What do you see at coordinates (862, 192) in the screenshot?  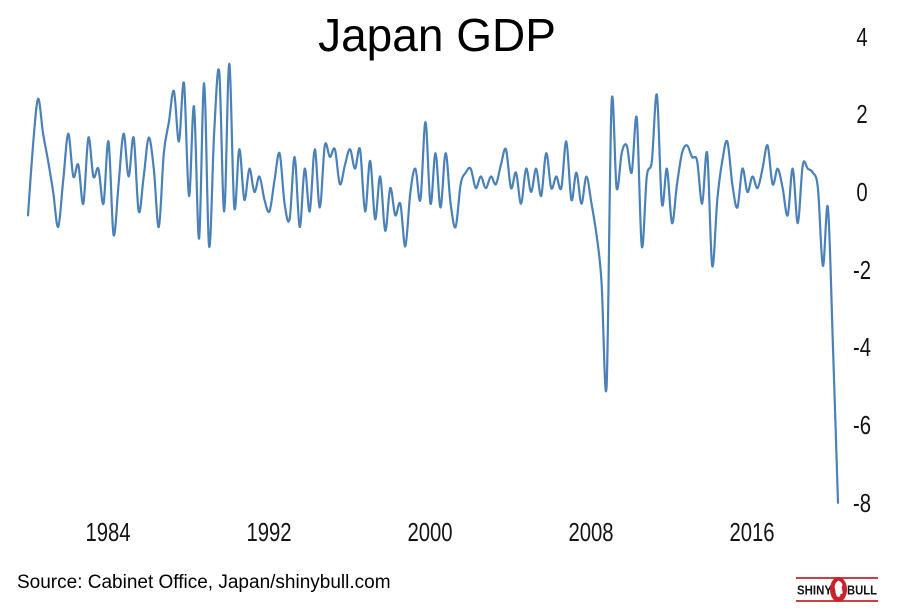 I see `y-tick-label: 0` at bounding box center [862, 192].